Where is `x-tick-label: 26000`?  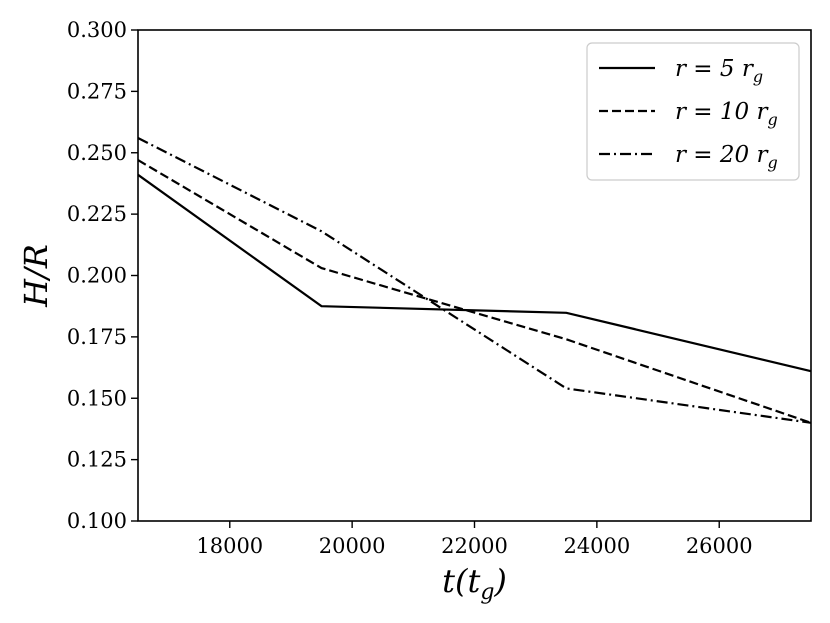
x-tick-label: 26000 is located at coordinates (719, 546).